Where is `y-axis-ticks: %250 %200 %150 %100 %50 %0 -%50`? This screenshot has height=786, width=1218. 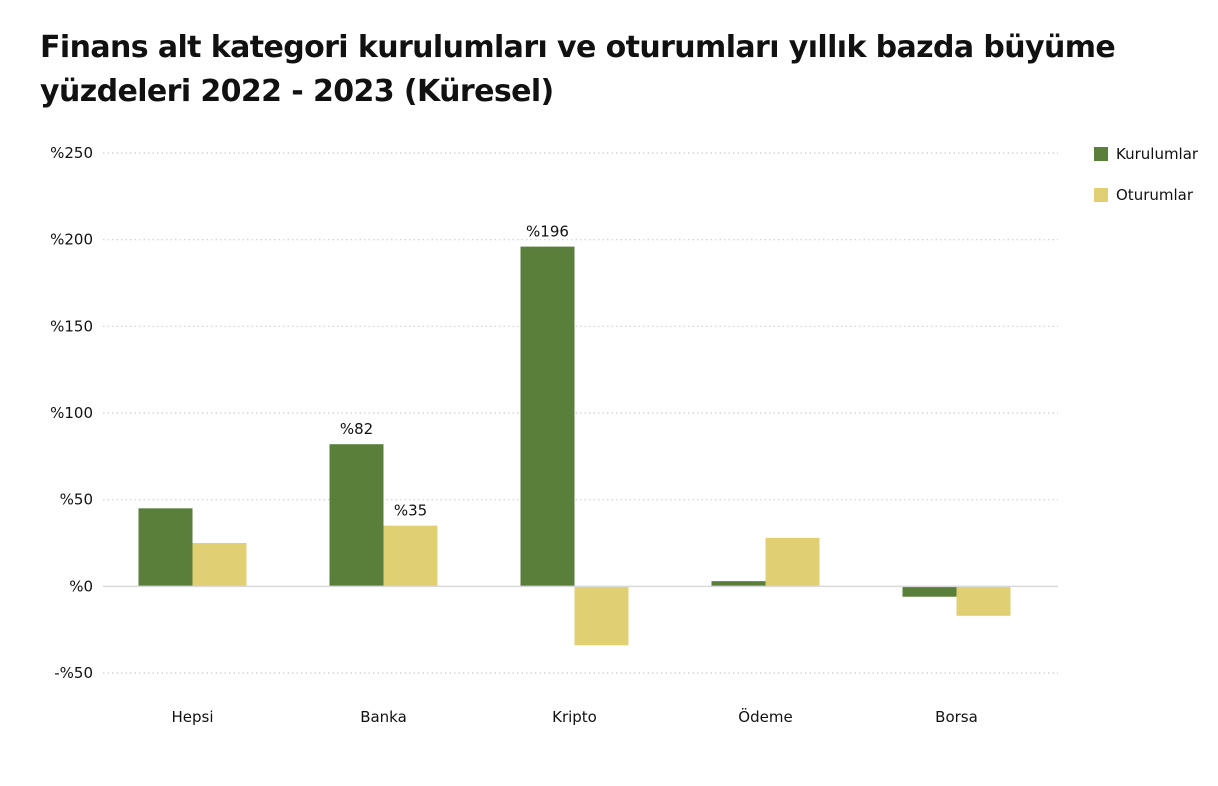
y-axis-ticks: %250 %200 %150 %100 %50 %0 -%50 is located at coordinates (71, 413).